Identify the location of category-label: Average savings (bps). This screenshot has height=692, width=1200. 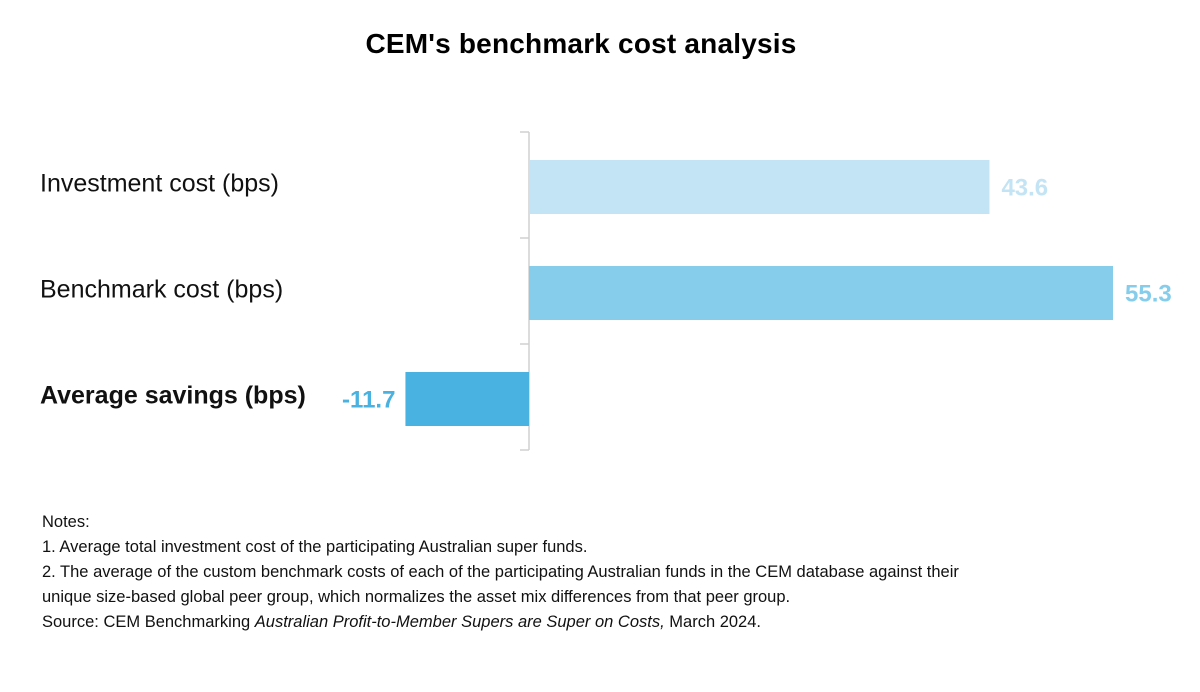
(173, 396).